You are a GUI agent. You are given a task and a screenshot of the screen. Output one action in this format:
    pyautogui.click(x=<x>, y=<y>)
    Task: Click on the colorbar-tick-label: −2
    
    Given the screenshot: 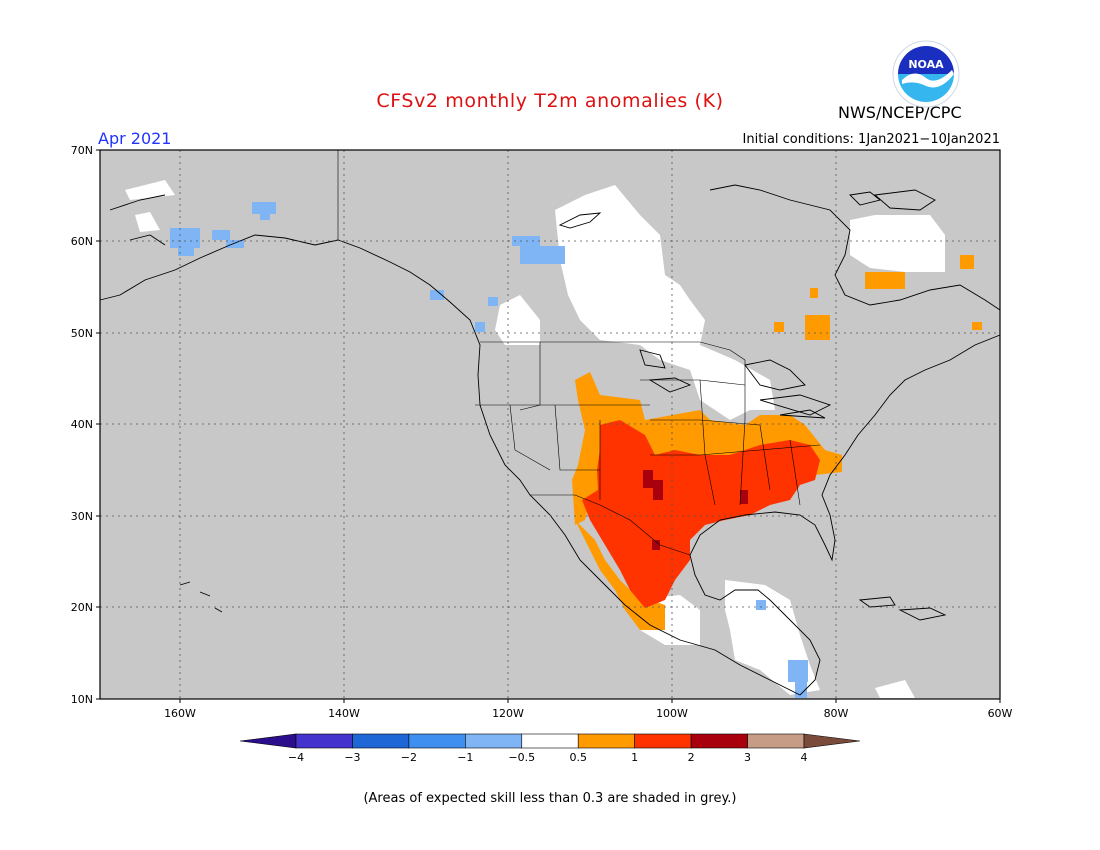 What is the action you would take?
    pyautogui.click(x=409, y=757)
    